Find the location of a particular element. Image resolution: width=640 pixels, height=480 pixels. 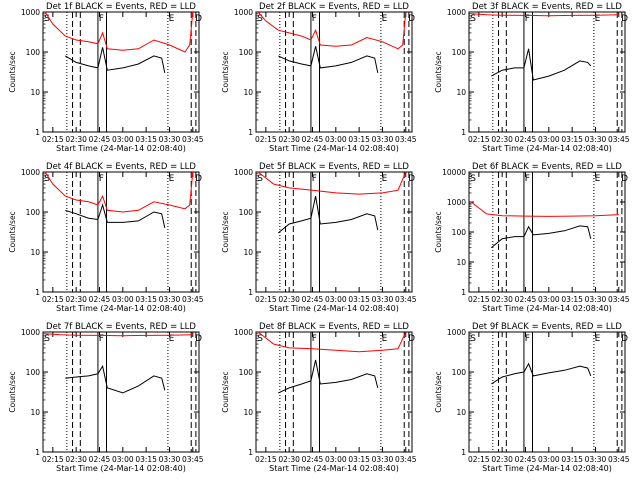

series-lld-line is located at coordinates (544, 209).